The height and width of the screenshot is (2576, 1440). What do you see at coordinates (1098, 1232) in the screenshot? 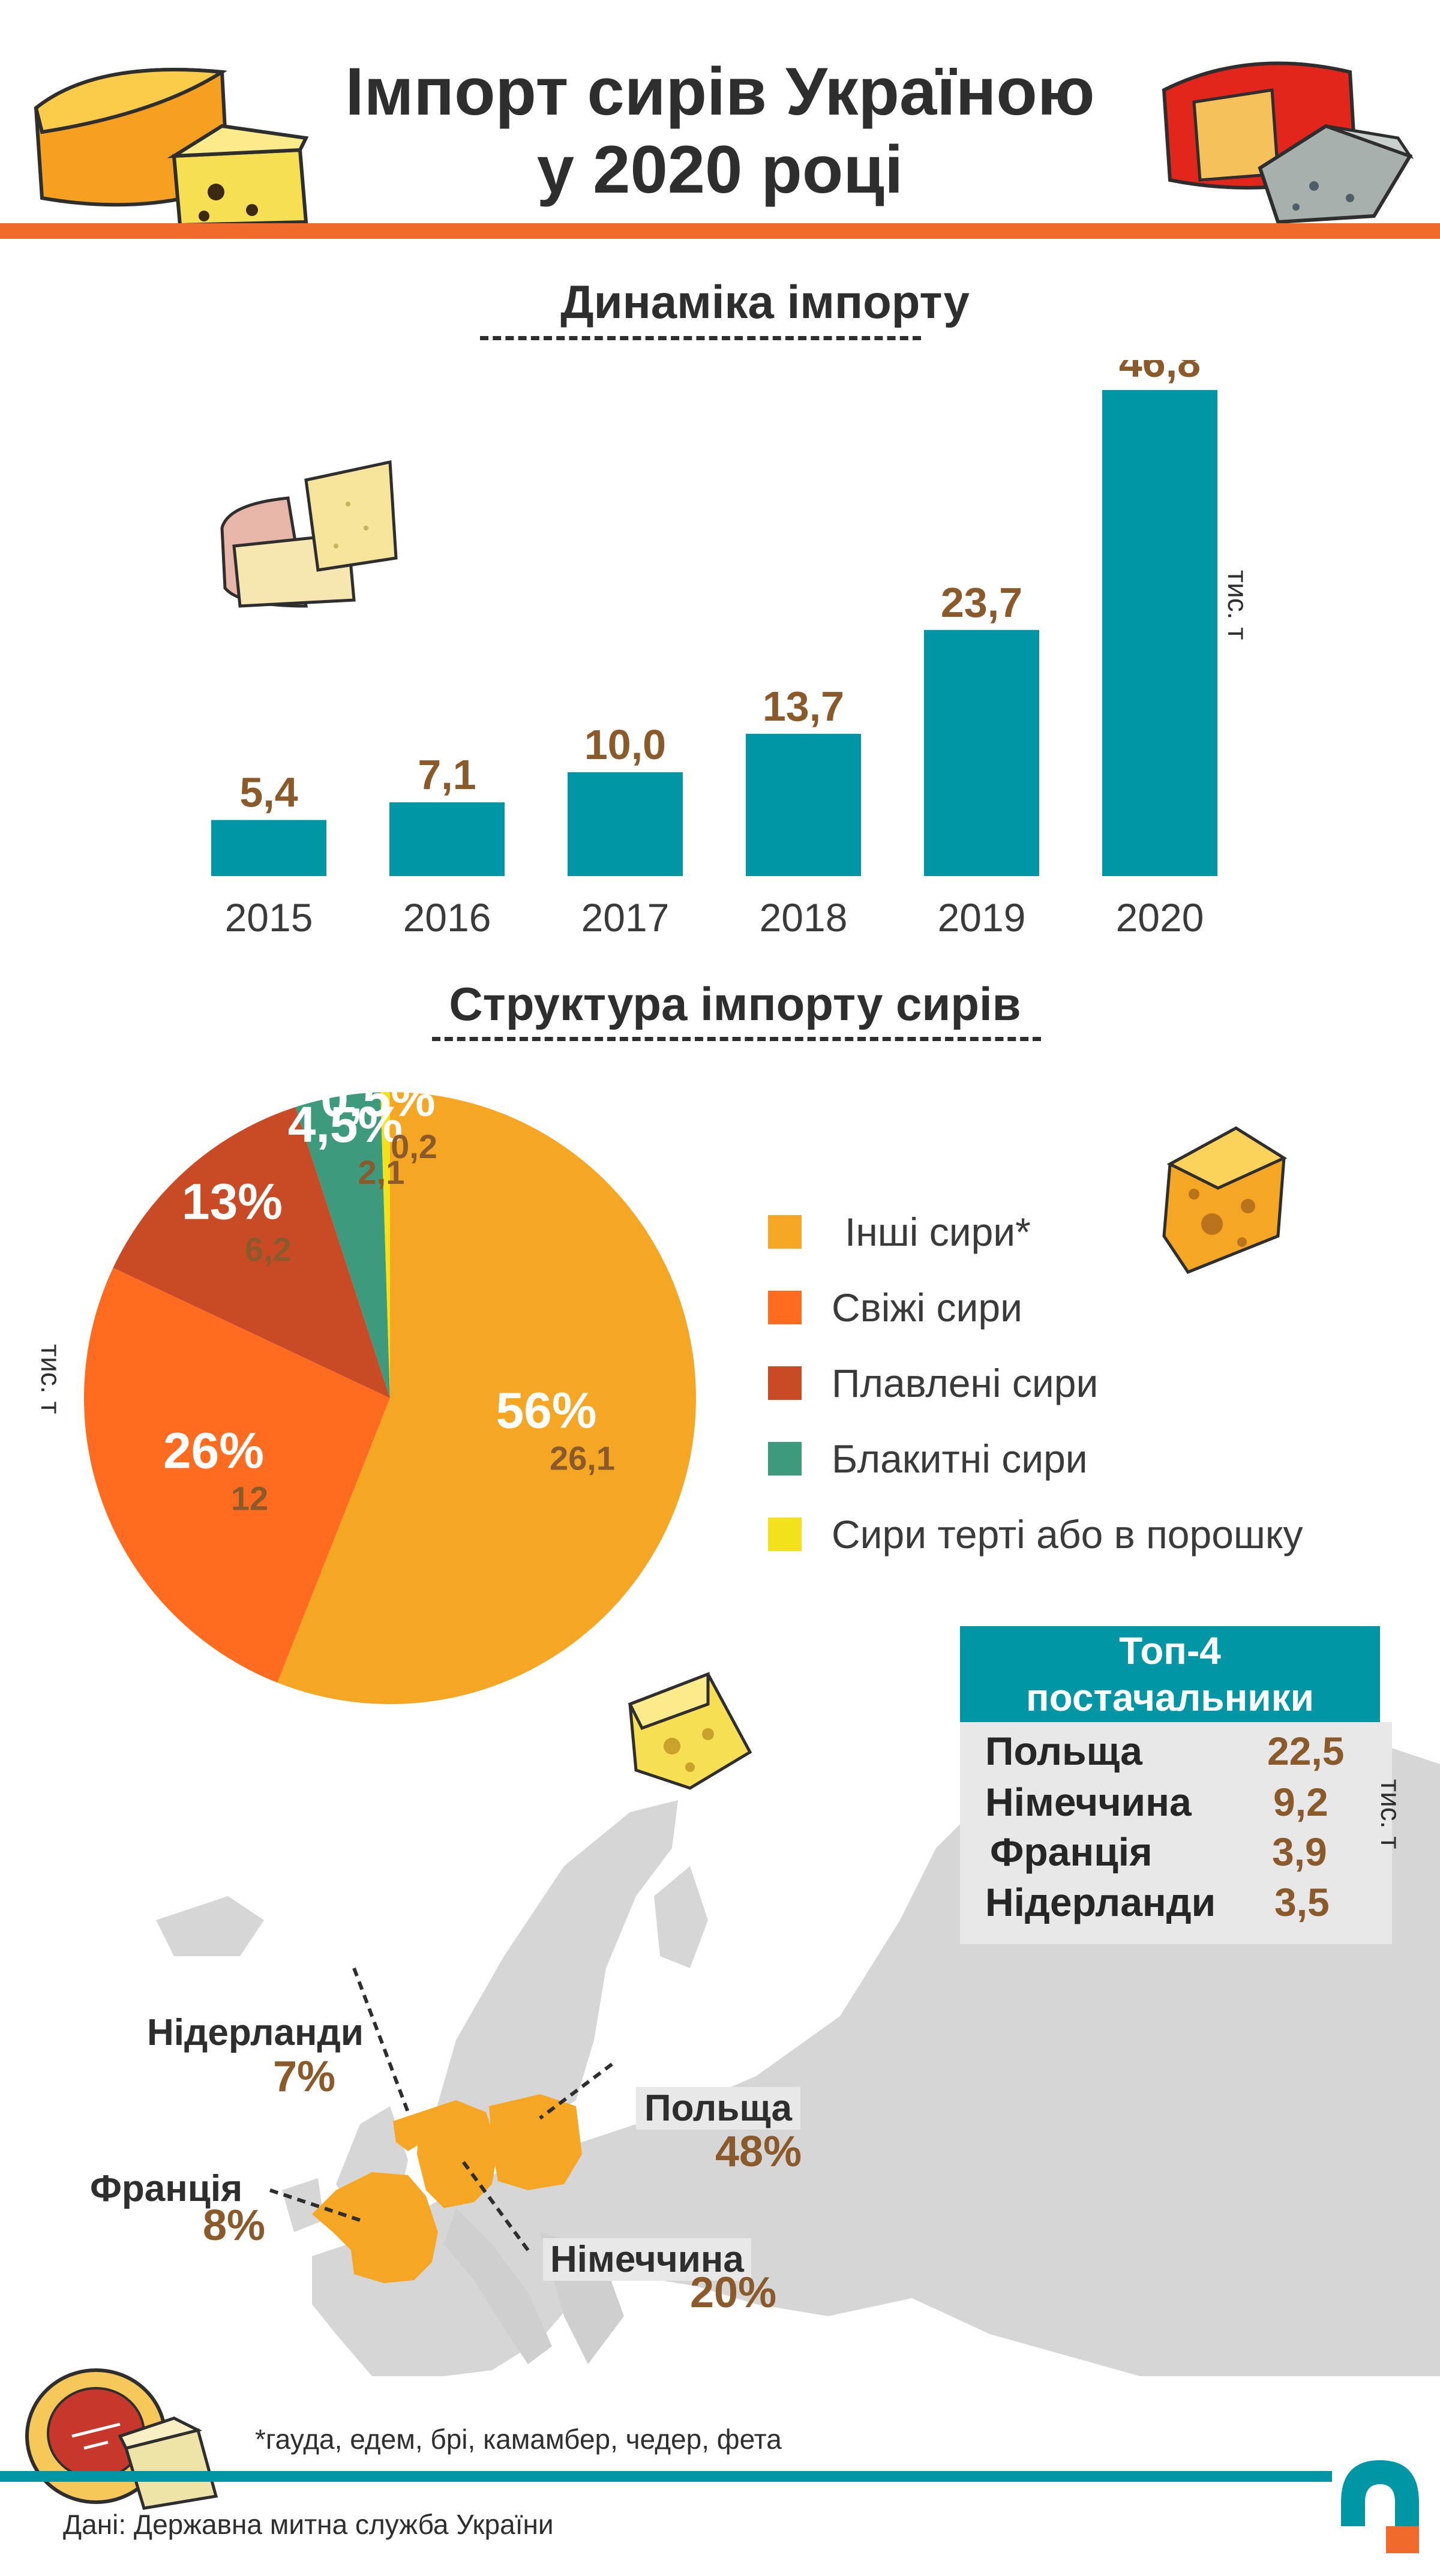
I see `legend-item: Інші сири*` at bounding box center [1098, 1232].